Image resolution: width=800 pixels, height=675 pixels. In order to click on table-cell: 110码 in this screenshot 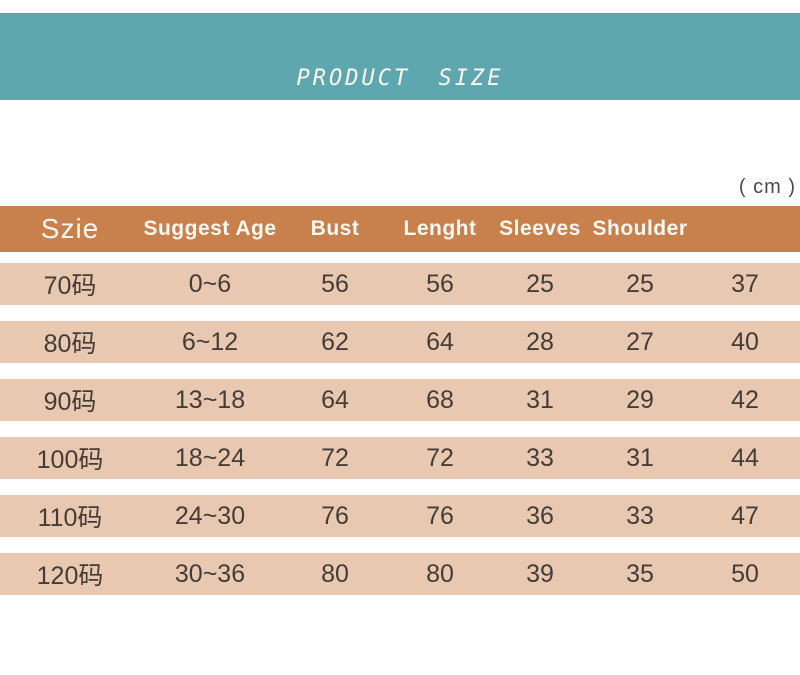, I will do `click(70, 518)`.